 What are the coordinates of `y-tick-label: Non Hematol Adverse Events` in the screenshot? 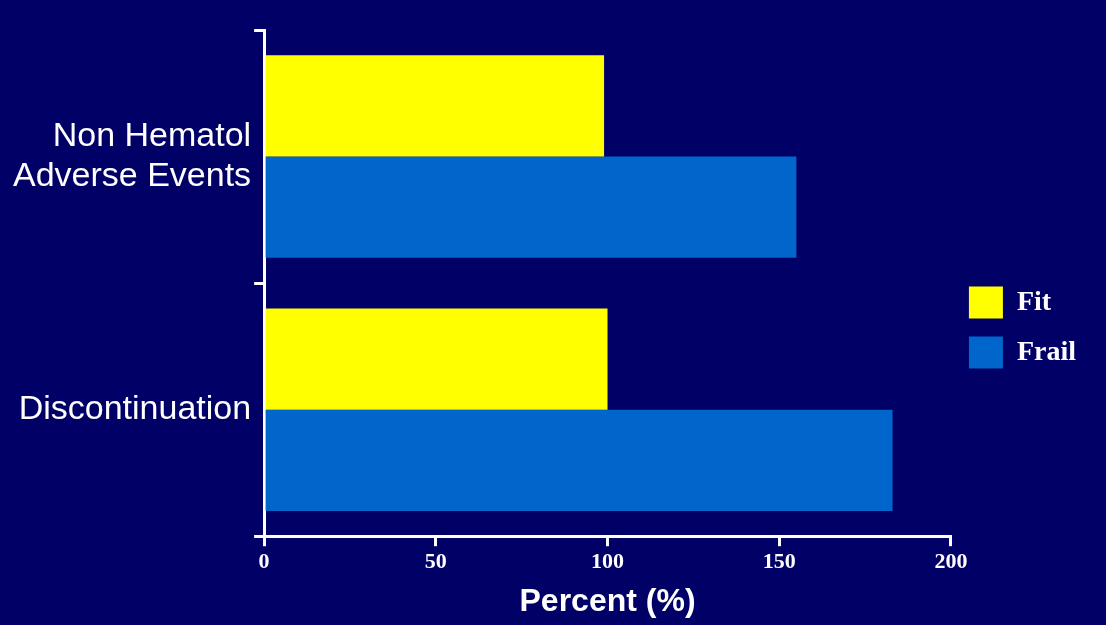 It's located at (132, 154).